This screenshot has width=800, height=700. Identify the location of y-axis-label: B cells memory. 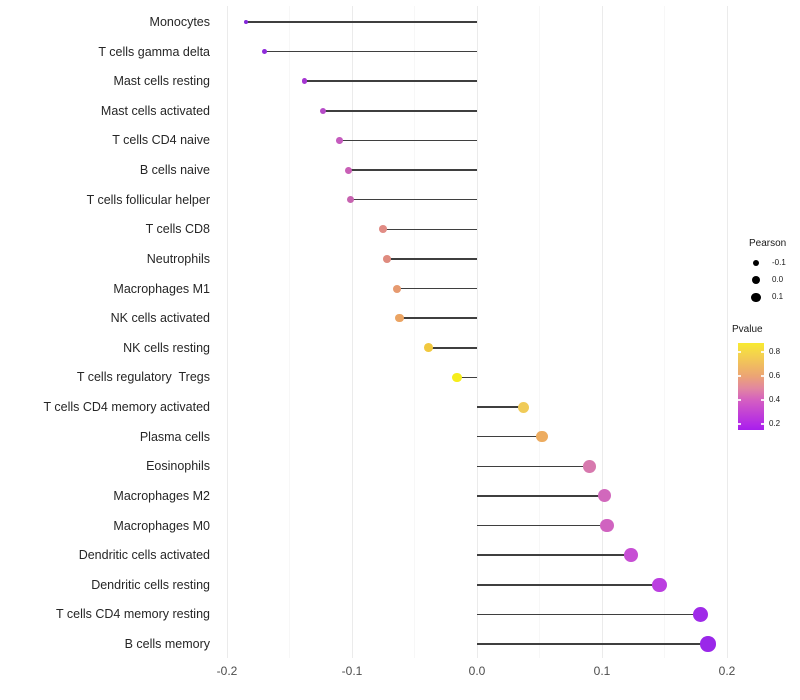
(167, 644).